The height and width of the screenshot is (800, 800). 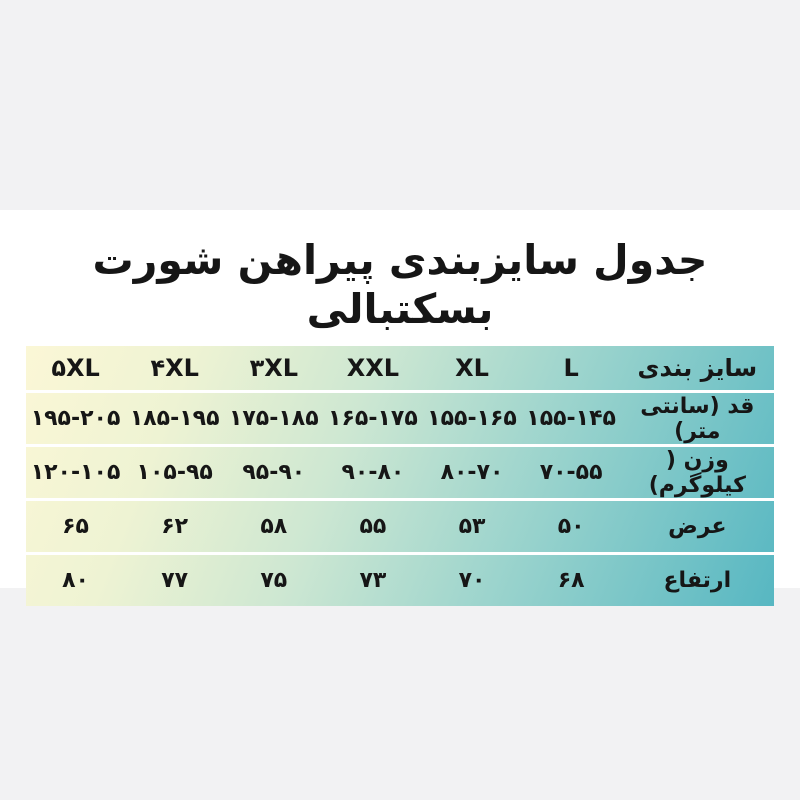 What do you see at coordinates (175, 579) in the screenshot?
I see `table-cell: ۷۷` at bounding box center [175, 579].